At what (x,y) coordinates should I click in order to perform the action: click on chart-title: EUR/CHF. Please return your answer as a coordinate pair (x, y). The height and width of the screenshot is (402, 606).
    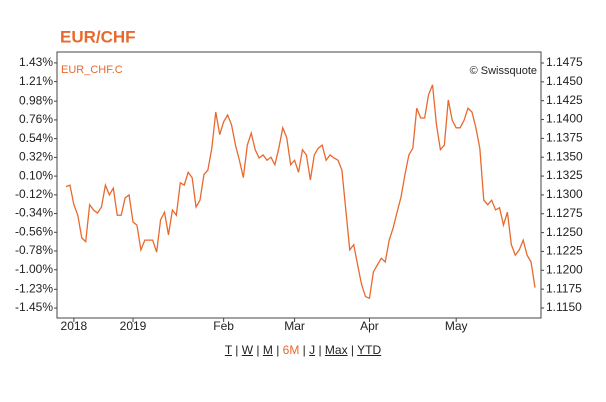
    Looking at the image, I should click on (98, 36).